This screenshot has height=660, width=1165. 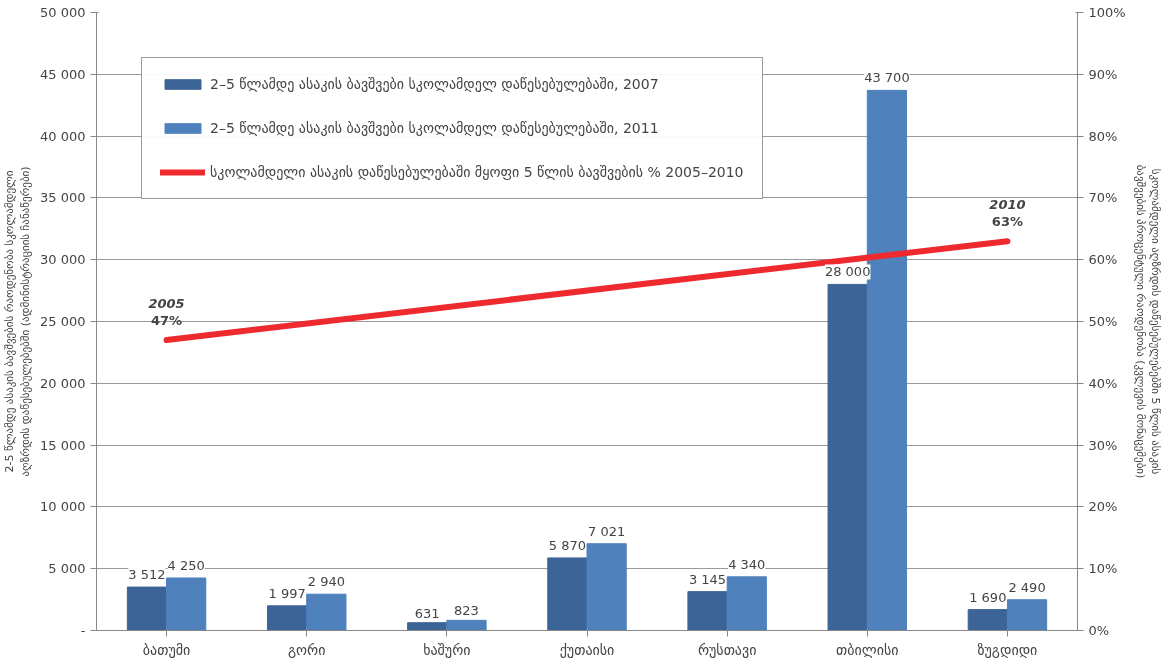 I want to click on y2-tick-label: 40%, so click(x=1103, y=383).